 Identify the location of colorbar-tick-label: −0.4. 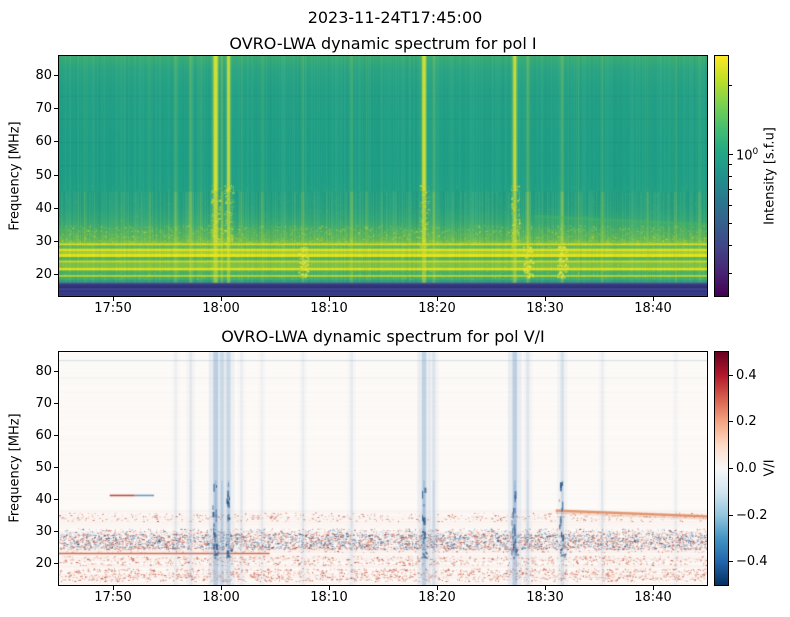
(752, 562).